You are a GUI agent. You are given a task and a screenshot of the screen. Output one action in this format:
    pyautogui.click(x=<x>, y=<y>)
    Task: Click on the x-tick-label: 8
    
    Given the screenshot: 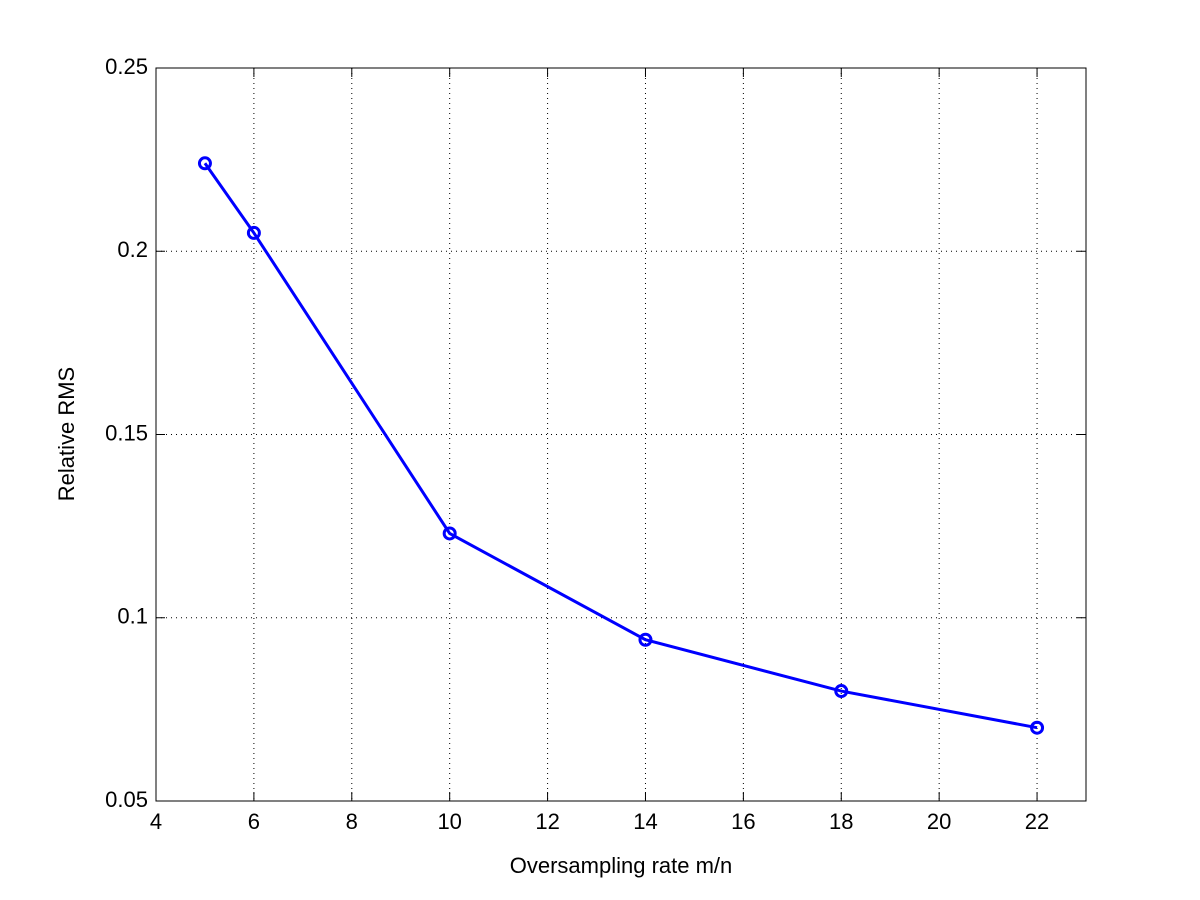 What is the action you would take?
    pyautogui.click(x=352, y=821)
    